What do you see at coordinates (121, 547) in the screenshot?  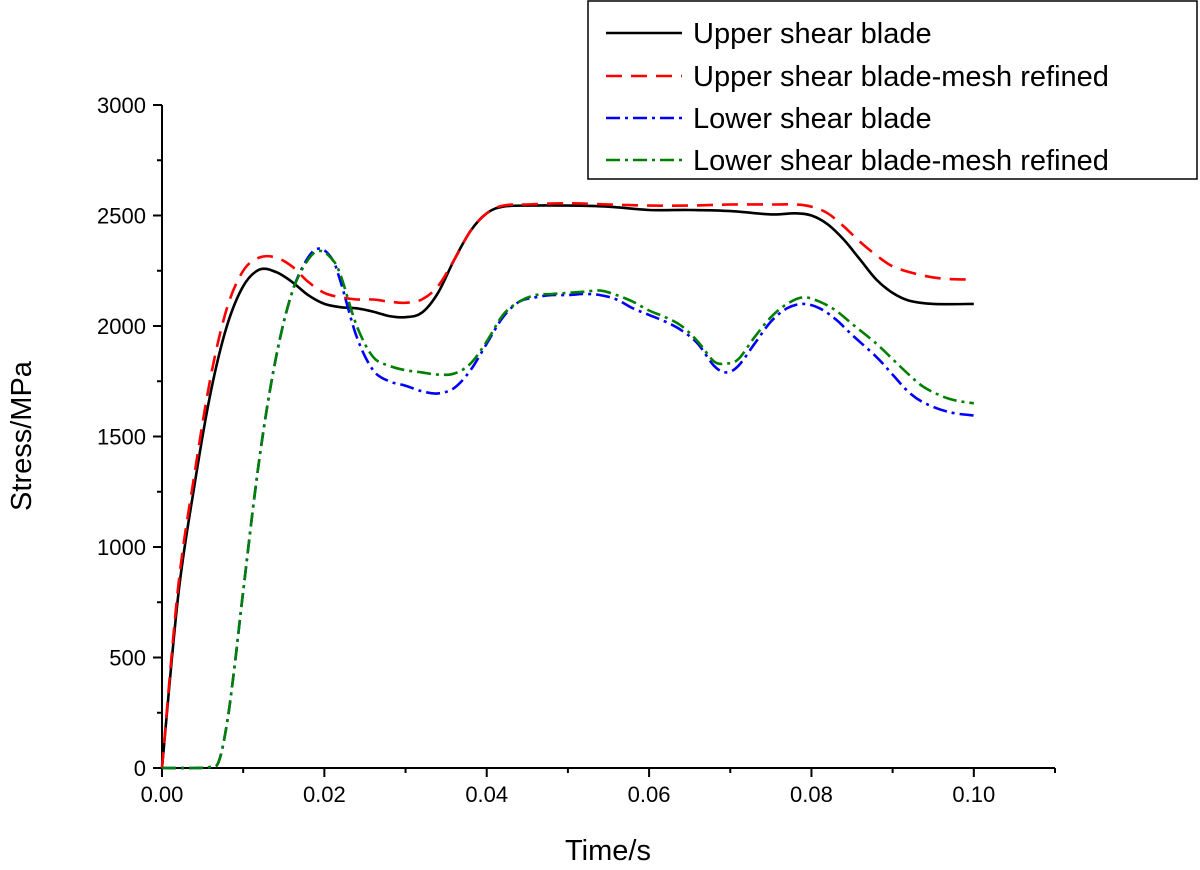 I see `y-tick-label: 1000` at bounding box center [121, 547].